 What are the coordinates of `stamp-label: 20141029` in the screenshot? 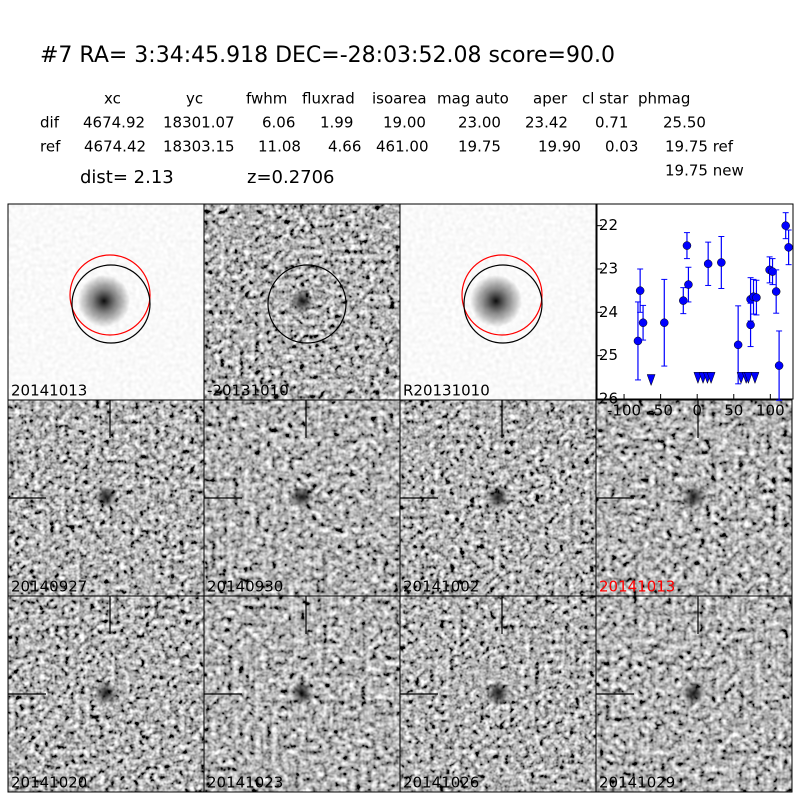 It's located at (637, 783).